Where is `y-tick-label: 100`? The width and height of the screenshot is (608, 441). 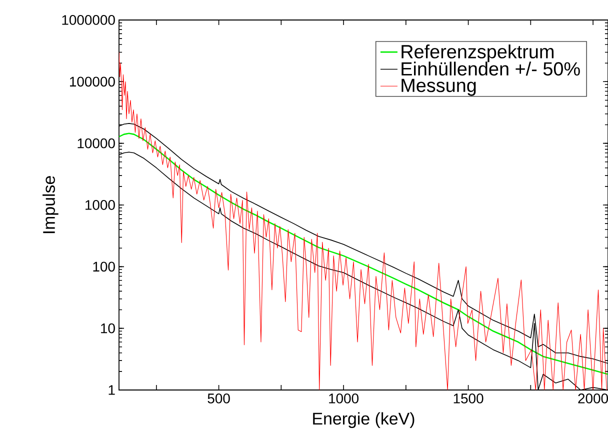 y-tick-label: 100 is located at coordinates (104, 267).